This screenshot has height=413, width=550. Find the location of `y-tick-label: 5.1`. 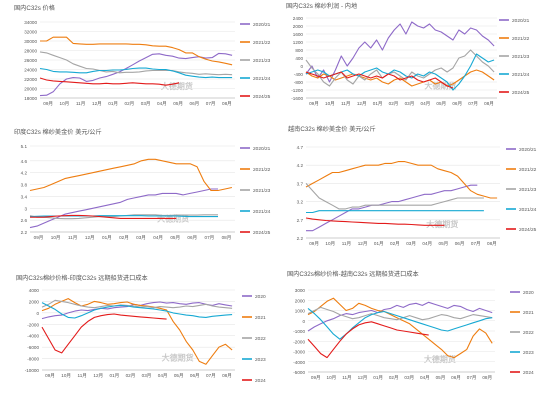

y-tick-label: 5.1 is located at coordinates (24, 146).